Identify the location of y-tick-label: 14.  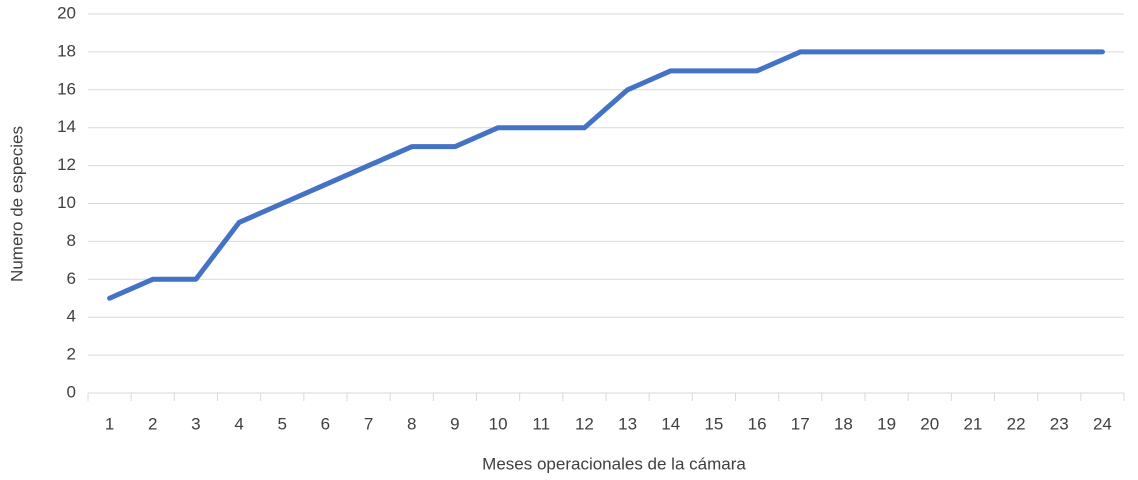
(66, 126).